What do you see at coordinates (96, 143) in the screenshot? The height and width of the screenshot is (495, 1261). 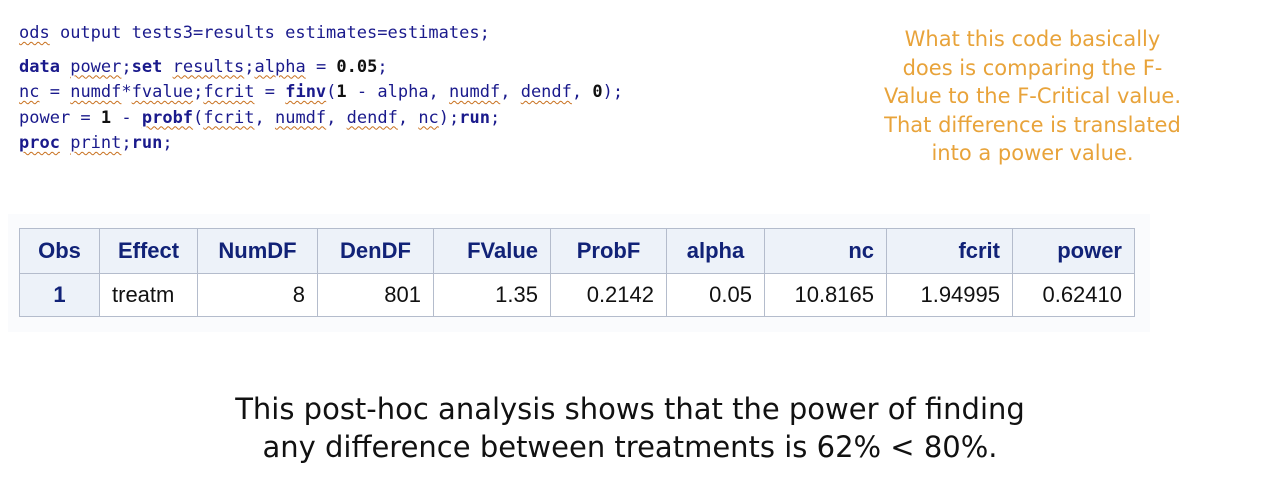 I see `code-token: print` at bounding box center [96, 143].